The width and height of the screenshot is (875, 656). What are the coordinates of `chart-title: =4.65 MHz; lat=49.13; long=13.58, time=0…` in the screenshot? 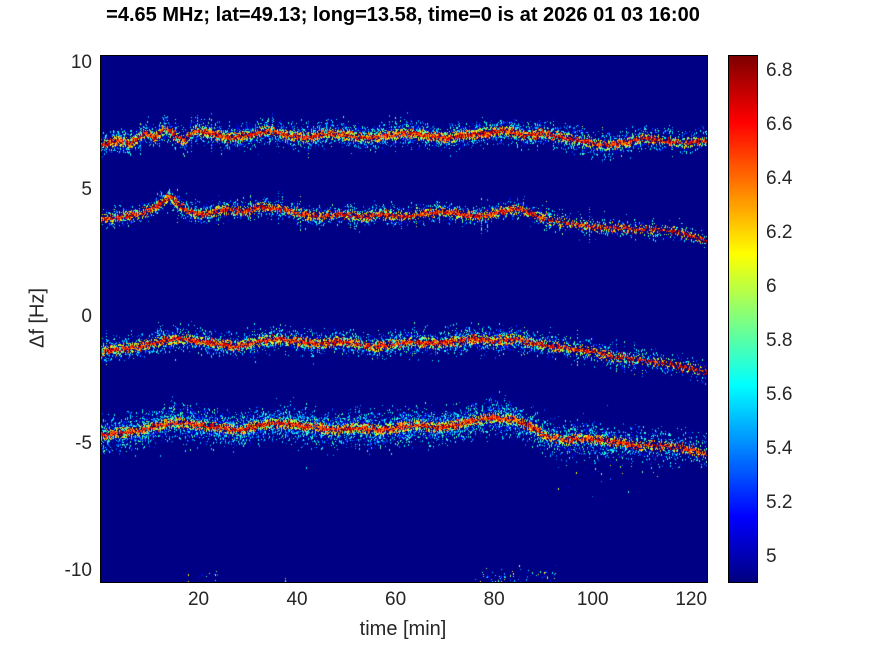 It's located at (403, 15).